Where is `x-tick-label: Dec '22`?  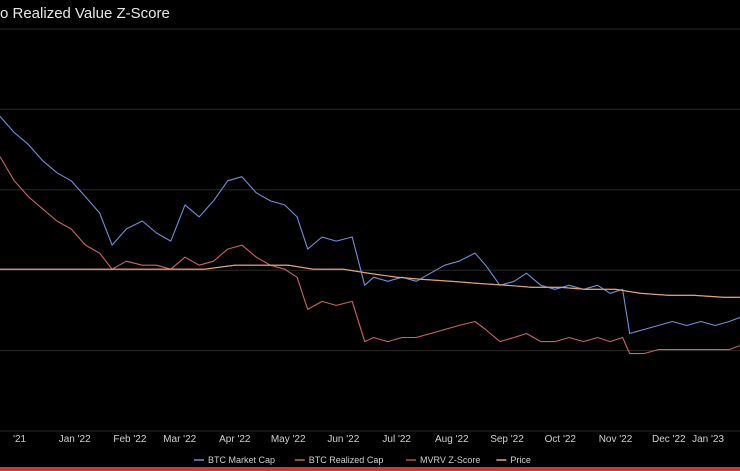 x-tick-label: Dec '22 is located at coordinates (669, 439).